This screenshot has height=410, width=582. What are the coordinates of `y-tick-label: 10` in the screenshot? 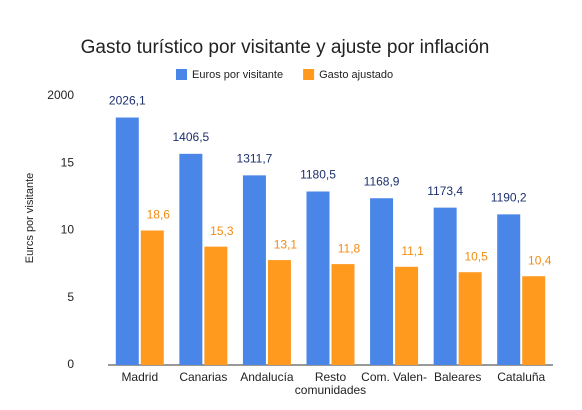 It's located at (68, 230).